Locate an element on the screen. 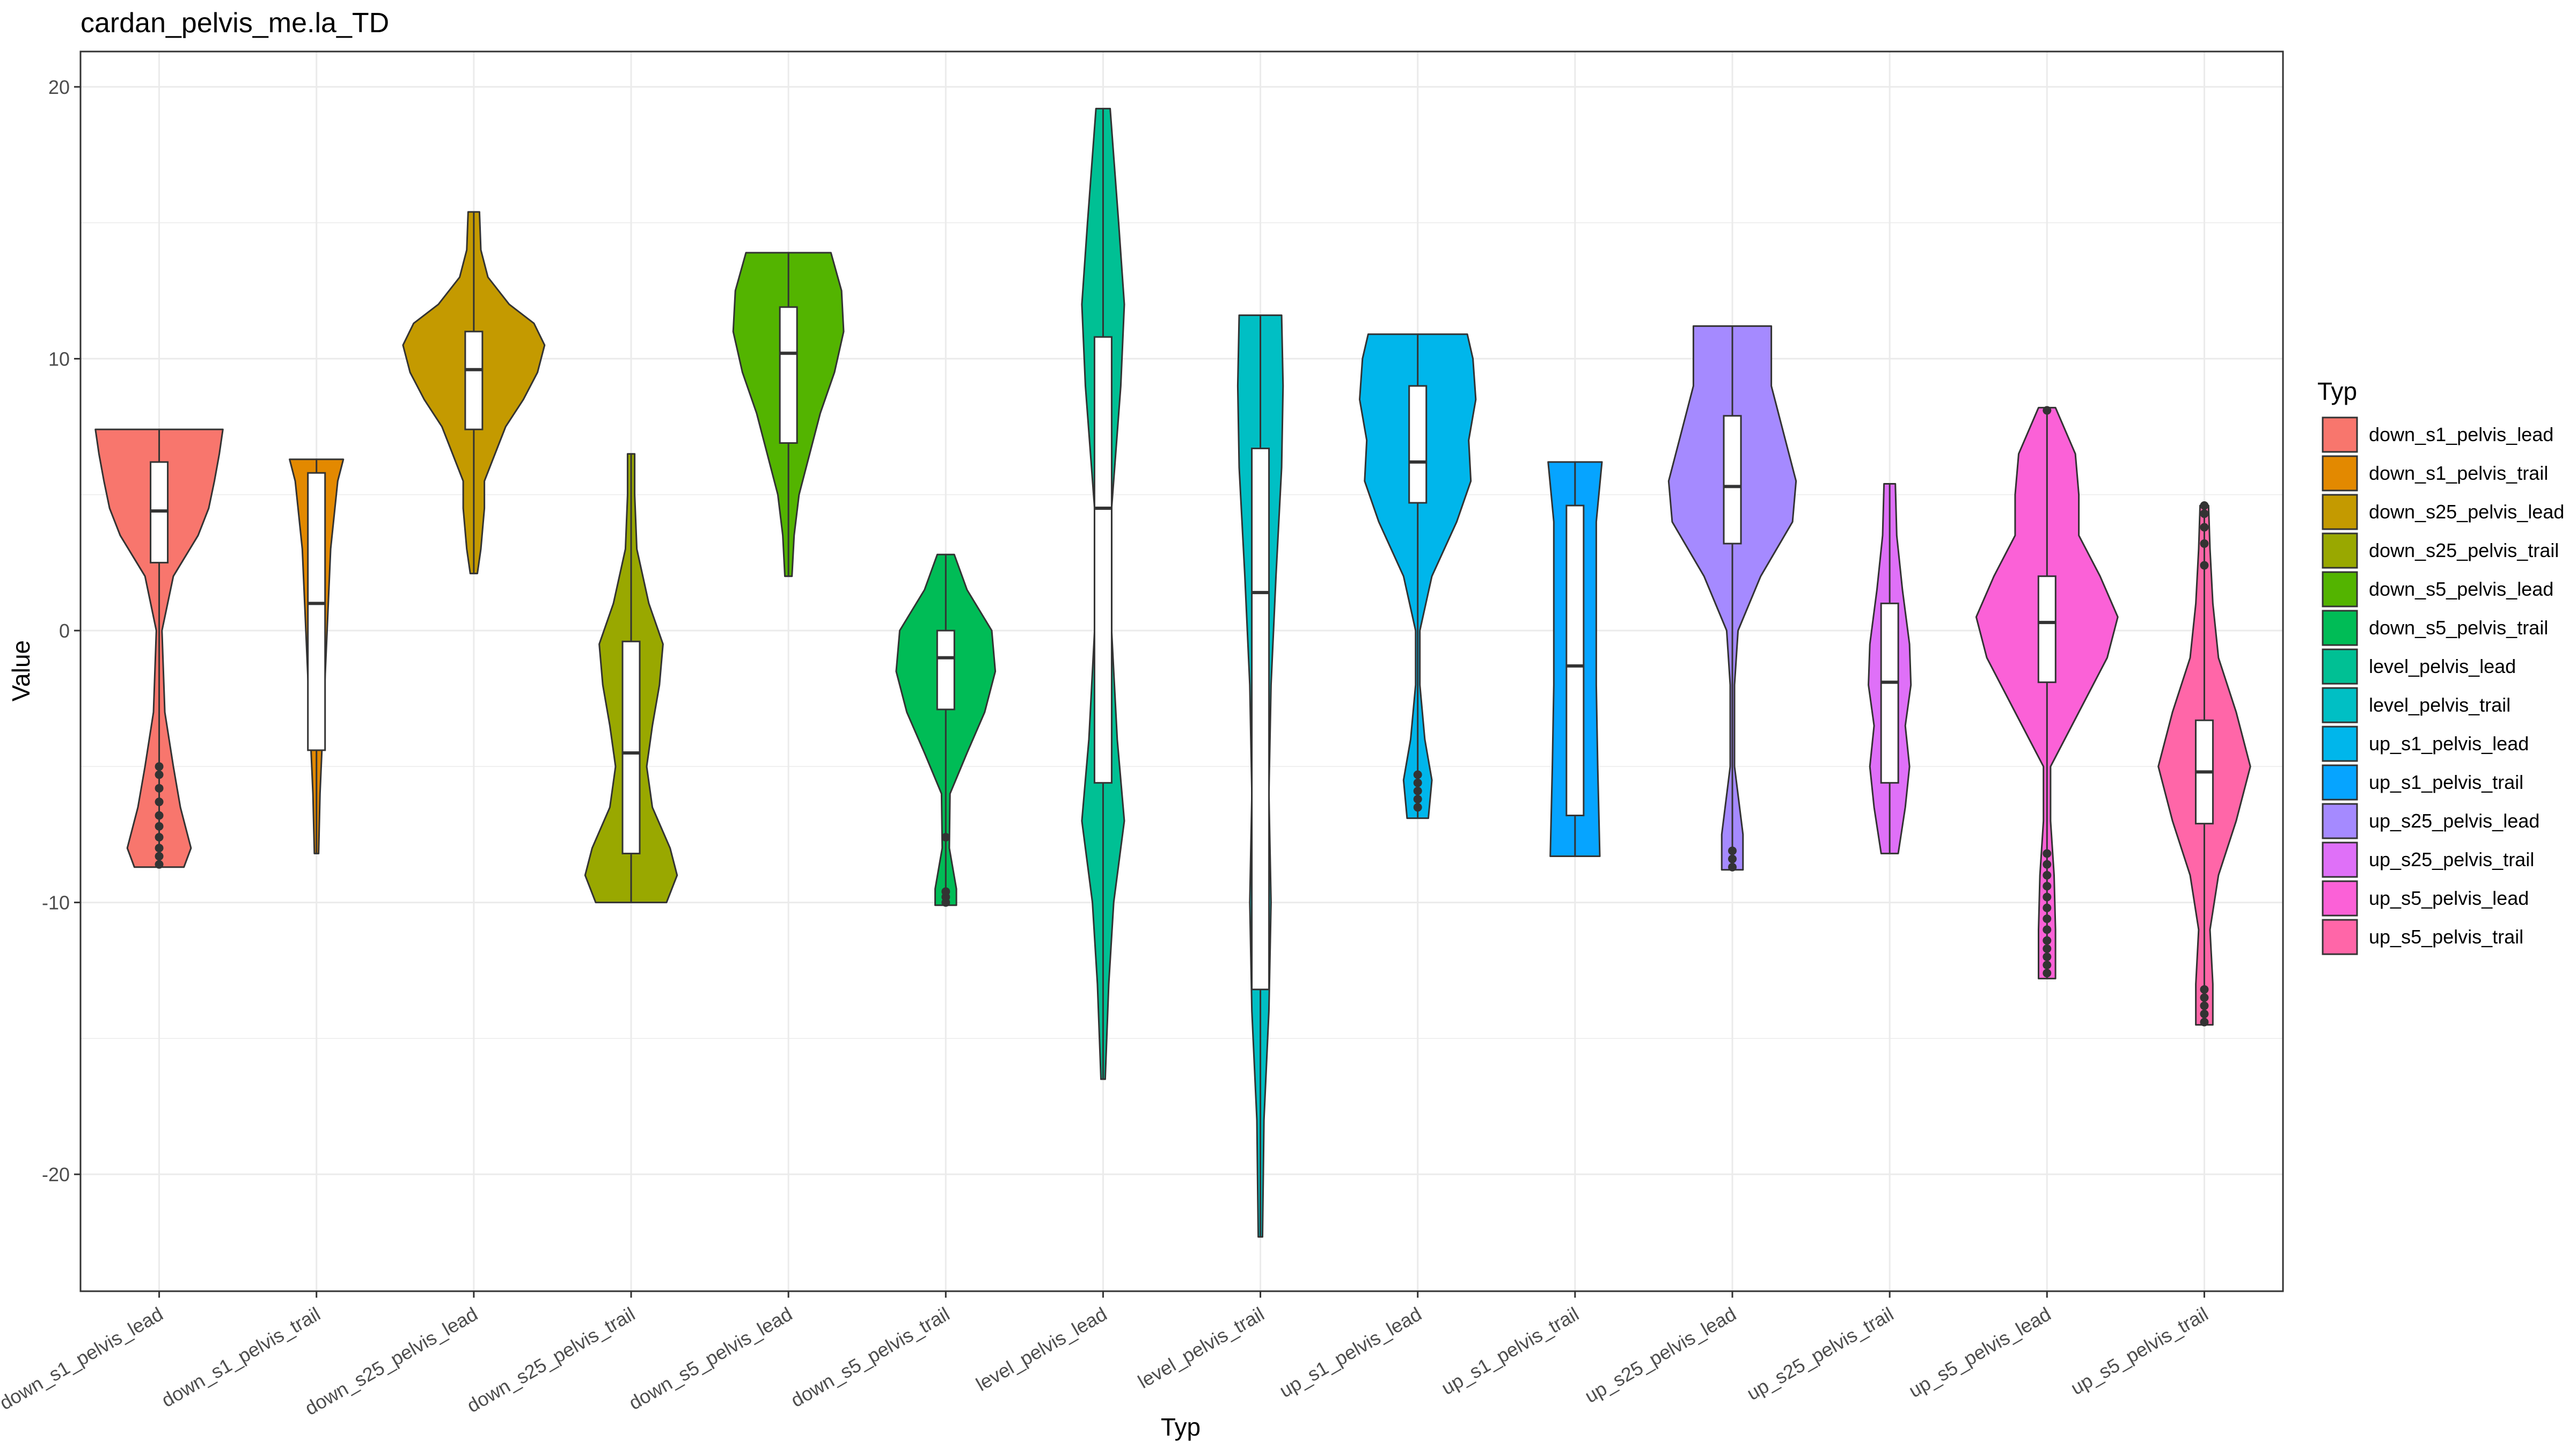  legend-label: down_s5_pelvis_lead is located at coordinates (2461, 589).